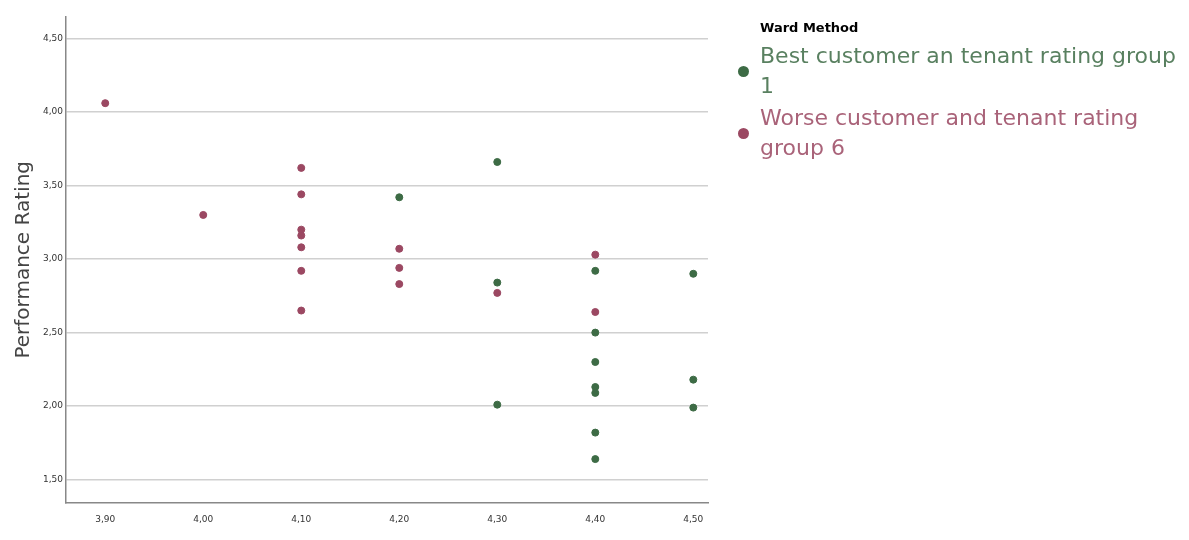 The height and width of the screenshot is (540, 1189). Describe the element at coordinates (53, 111) in the screenshot. I see `y-tick-label: 4,00` at that location.